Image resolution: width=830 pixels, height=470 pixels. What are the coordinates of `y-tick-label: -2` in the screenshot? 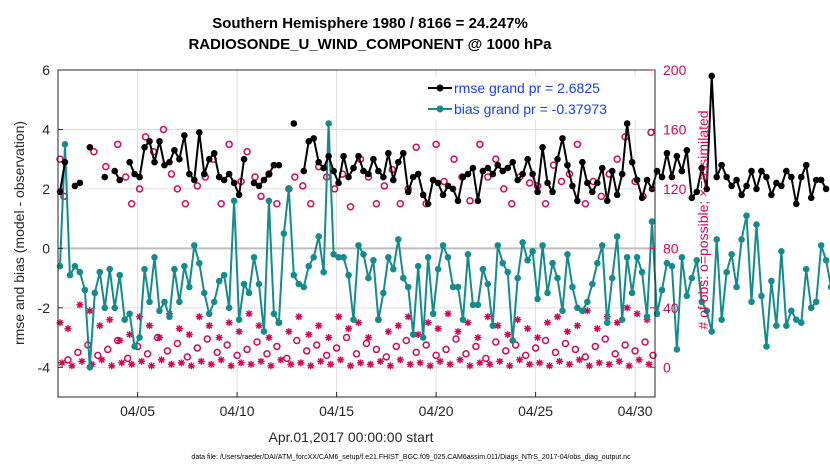 It's located at (44, 308).